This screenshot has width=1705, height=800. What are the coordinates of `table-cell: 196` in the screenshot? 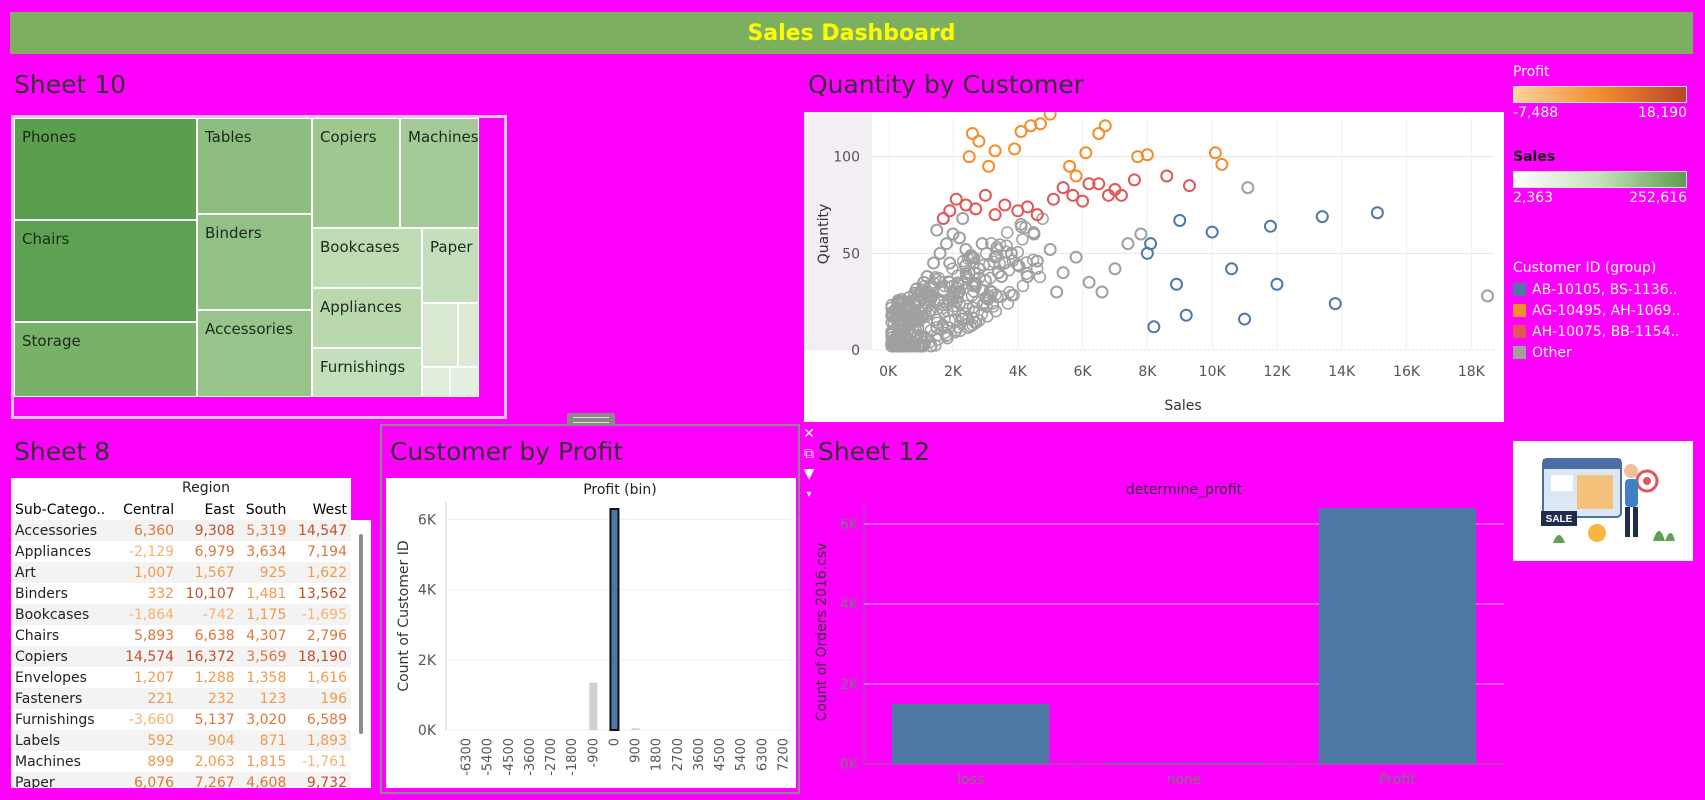 It's located at (320, 698).